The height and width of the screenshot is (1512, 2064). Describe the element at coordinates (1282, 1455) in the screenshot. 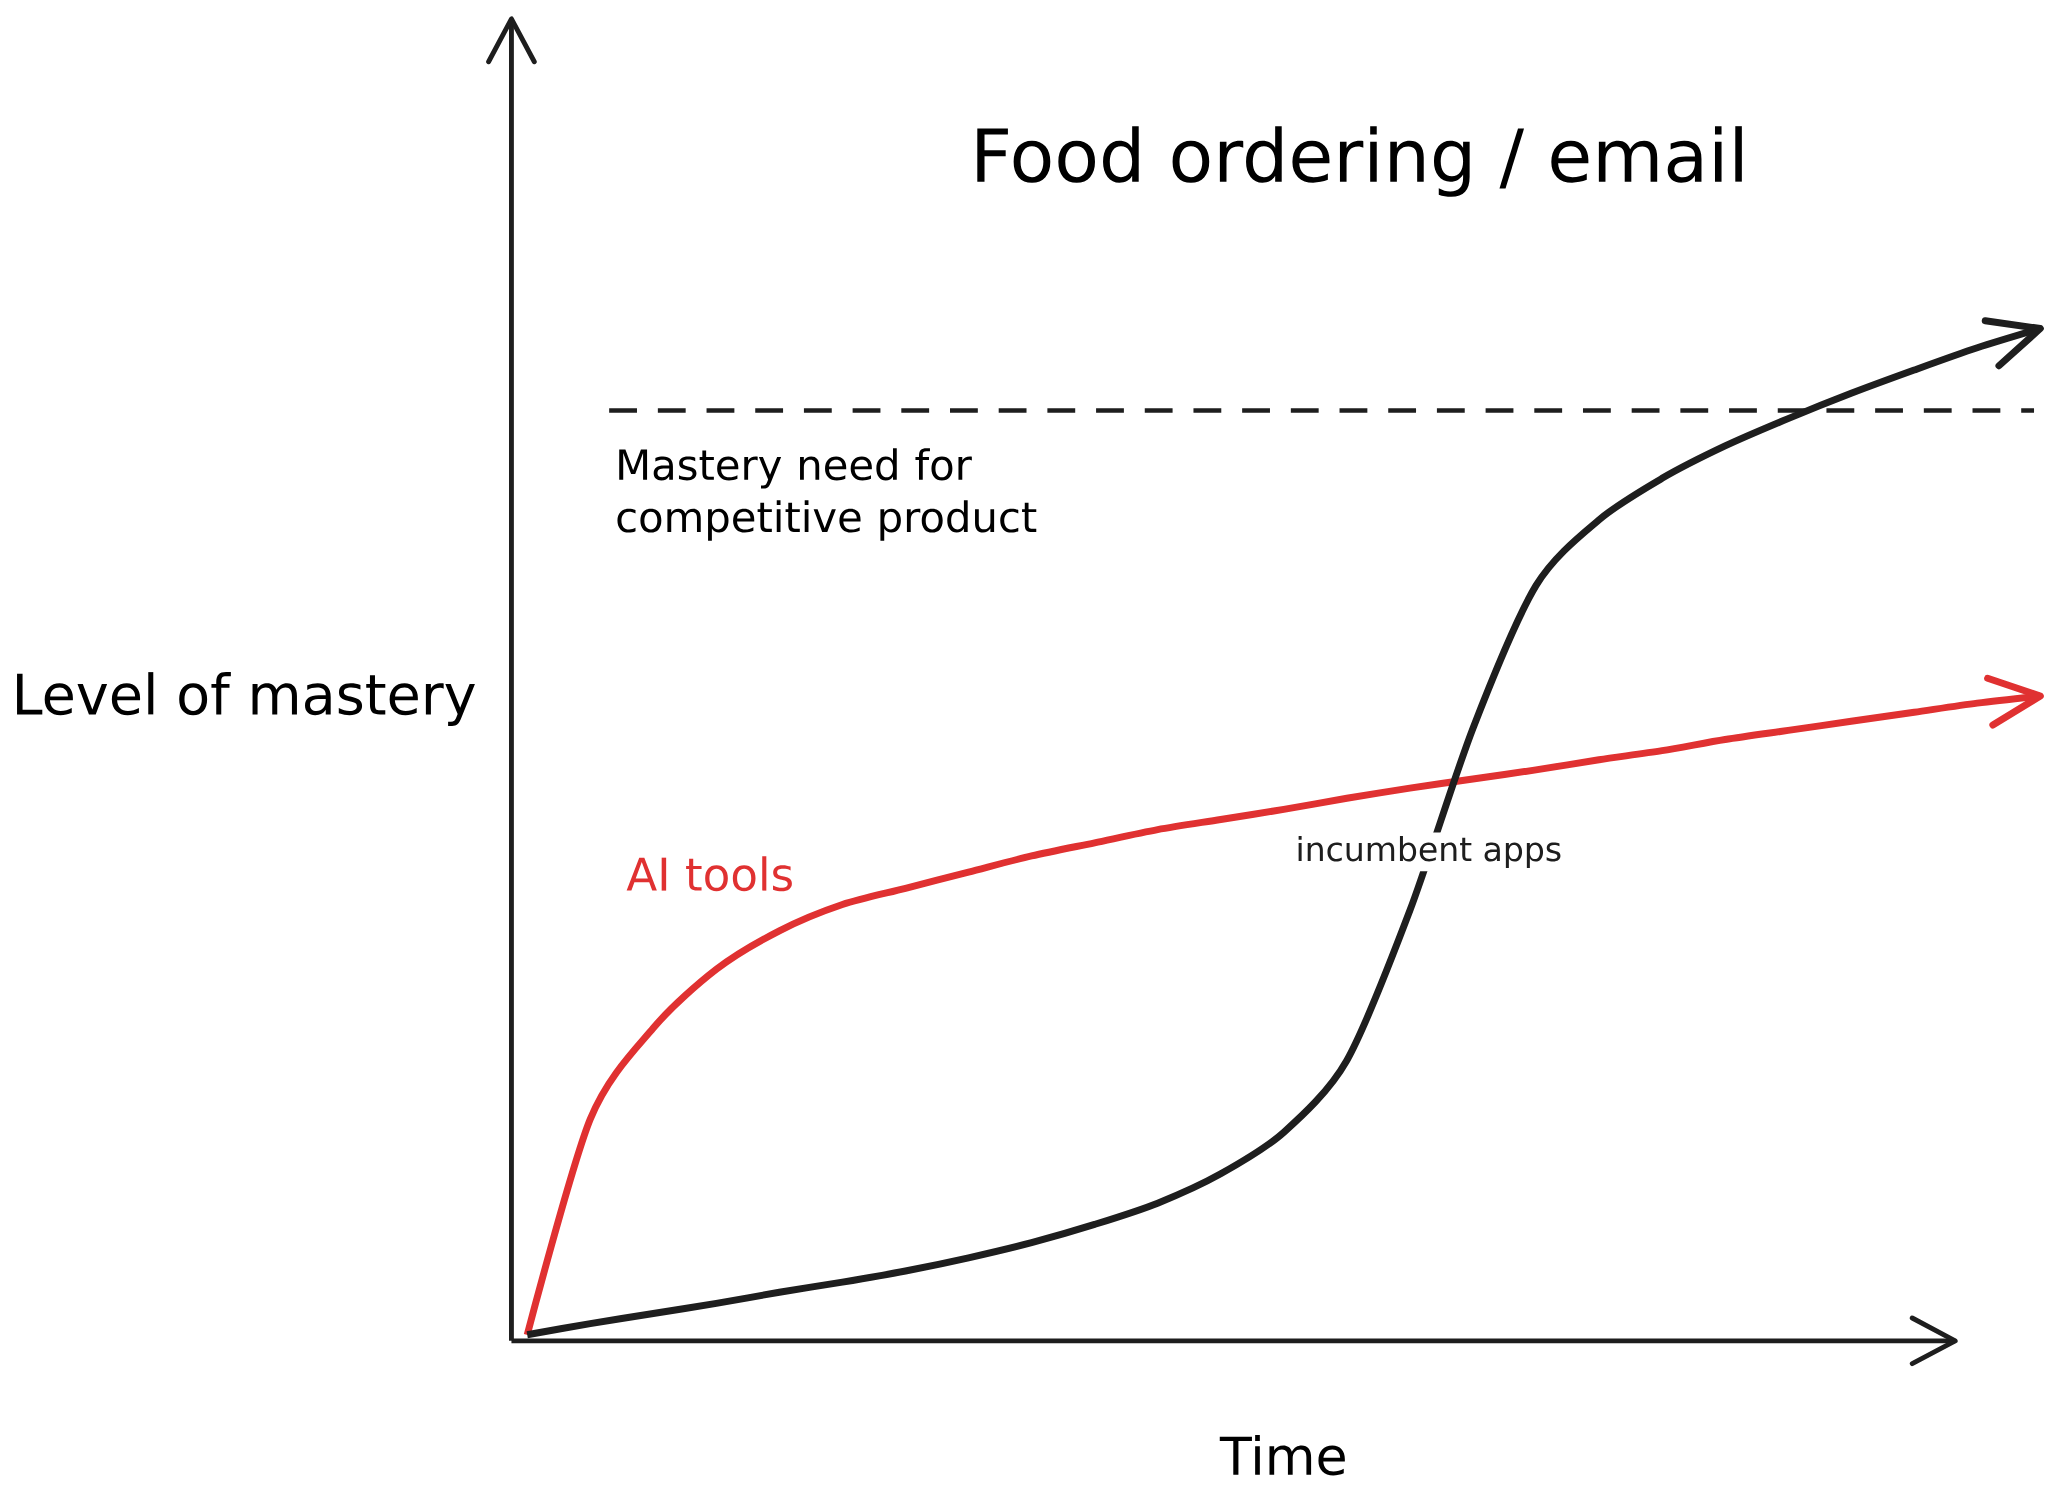

I see `x-axis-title: Time` at that location.